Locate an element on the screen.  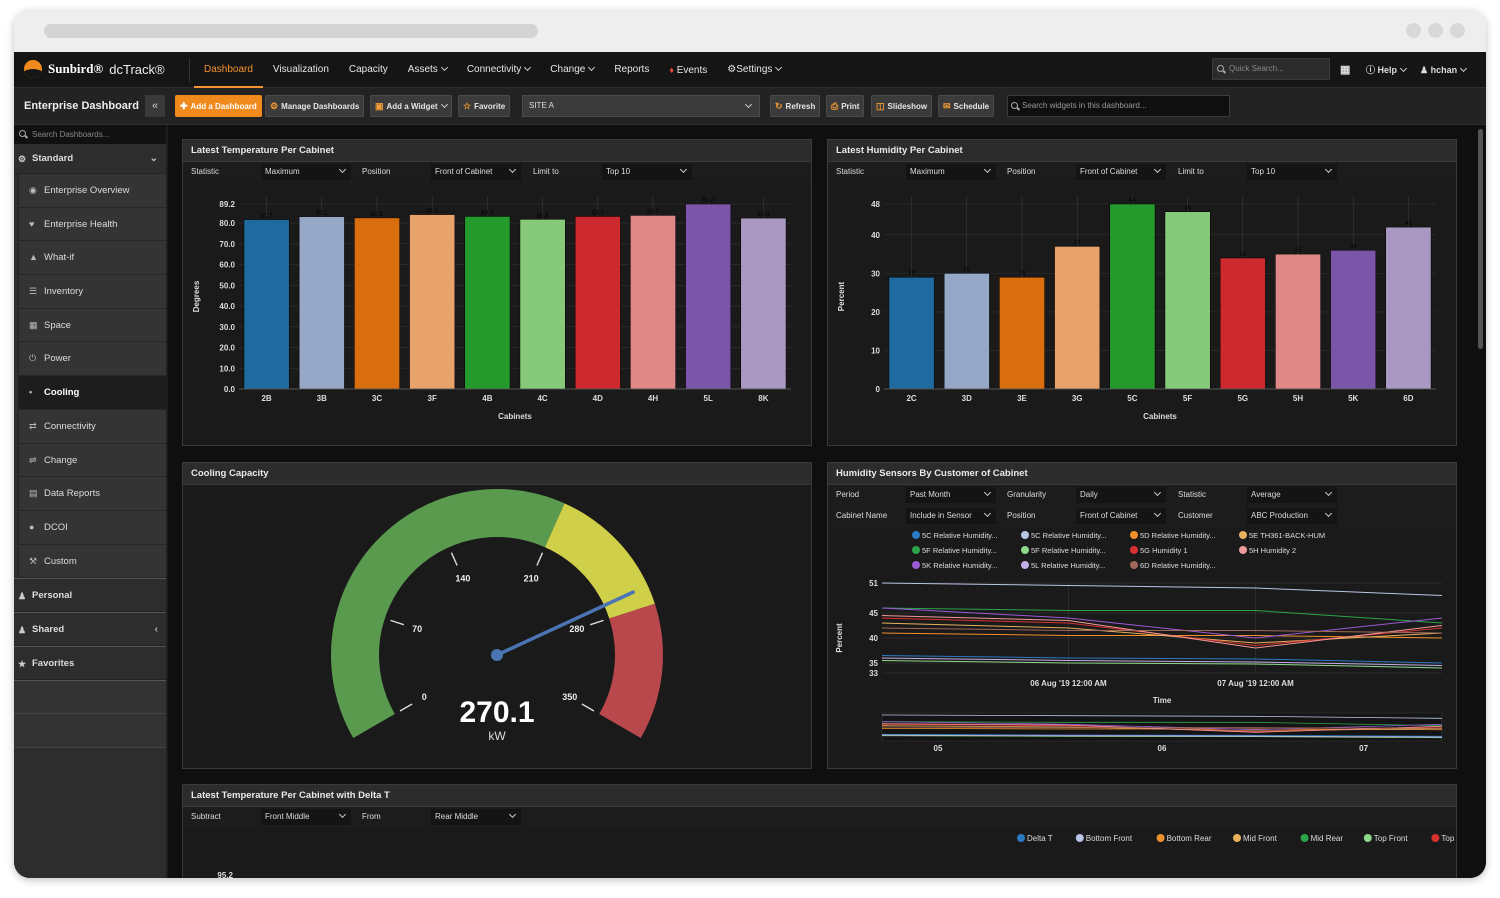
sidebar-item-custom: ⚒ Custom is located at coordinates (92, 561).